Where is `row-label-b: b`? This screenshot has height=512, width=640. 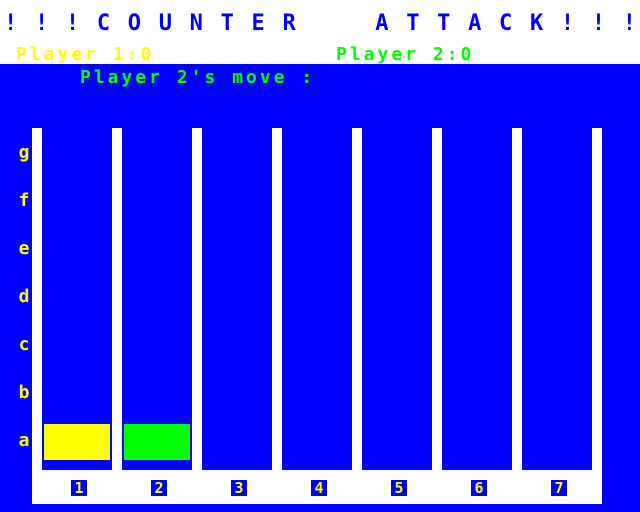 row-label-b: b is located at coordinates (24, 392).